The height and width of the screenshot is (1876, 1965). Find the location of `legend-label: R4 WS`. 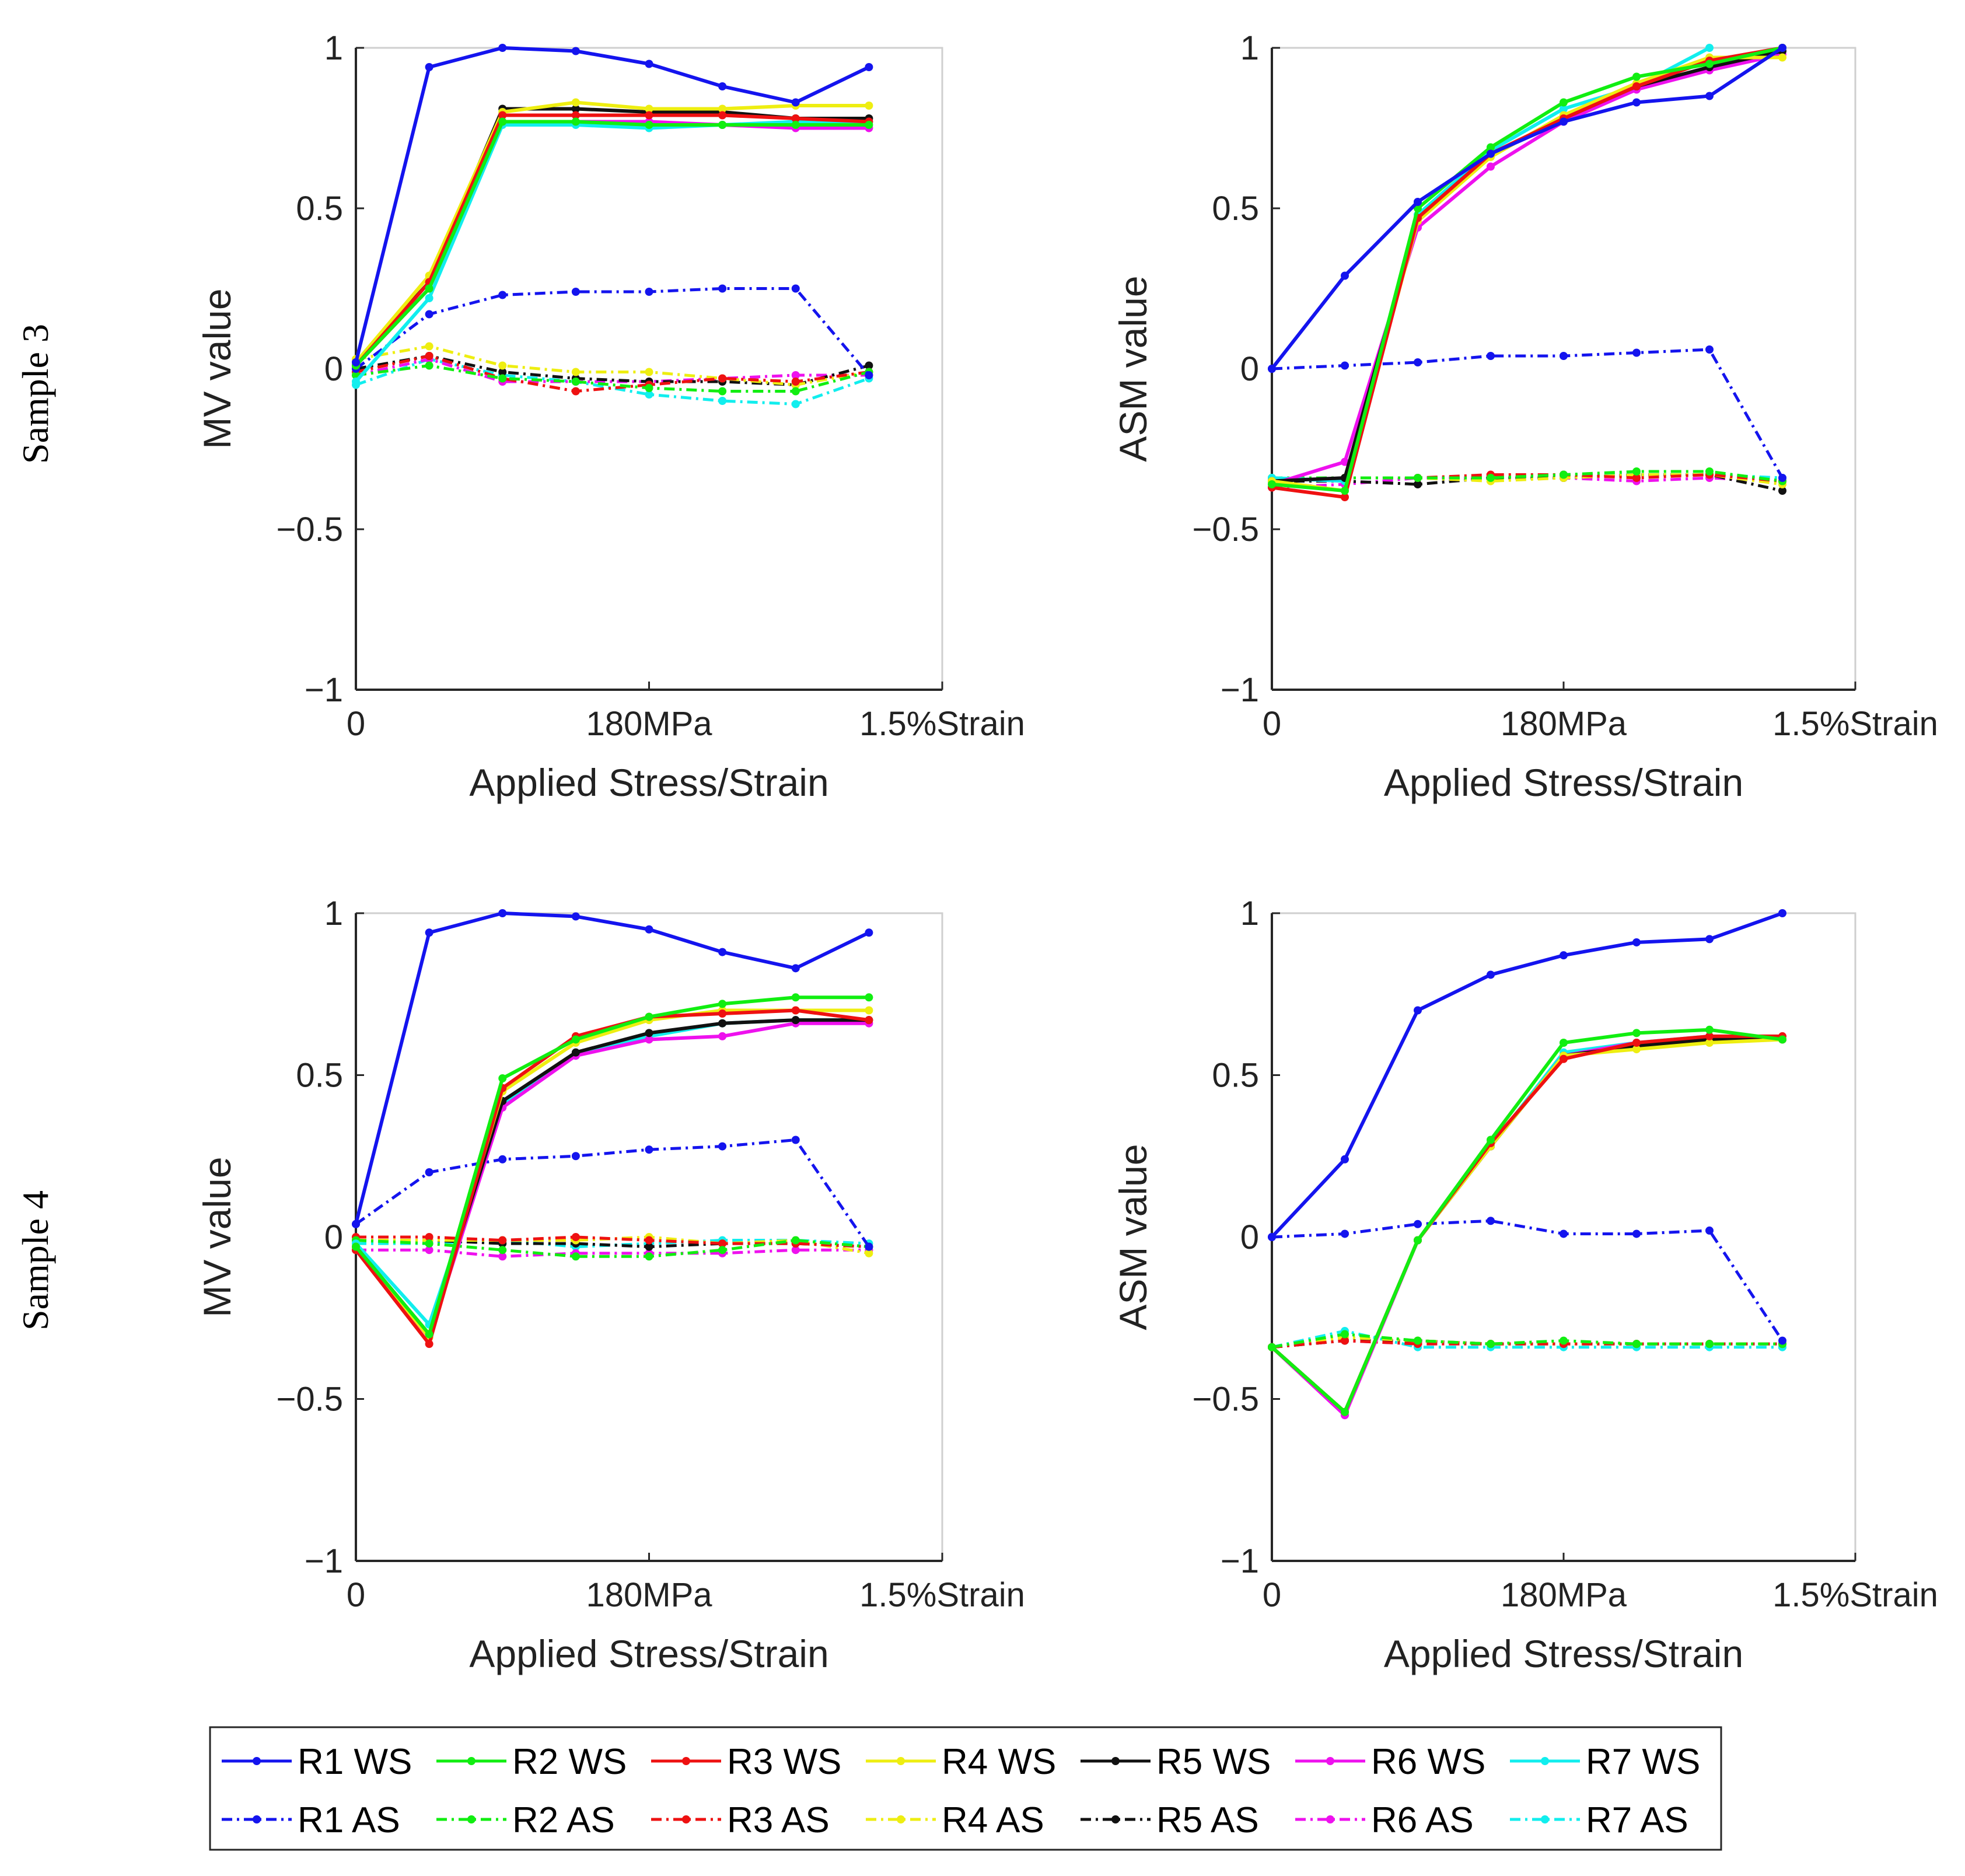

legend-label: R4 WS is located at coordinates (999, 1762).